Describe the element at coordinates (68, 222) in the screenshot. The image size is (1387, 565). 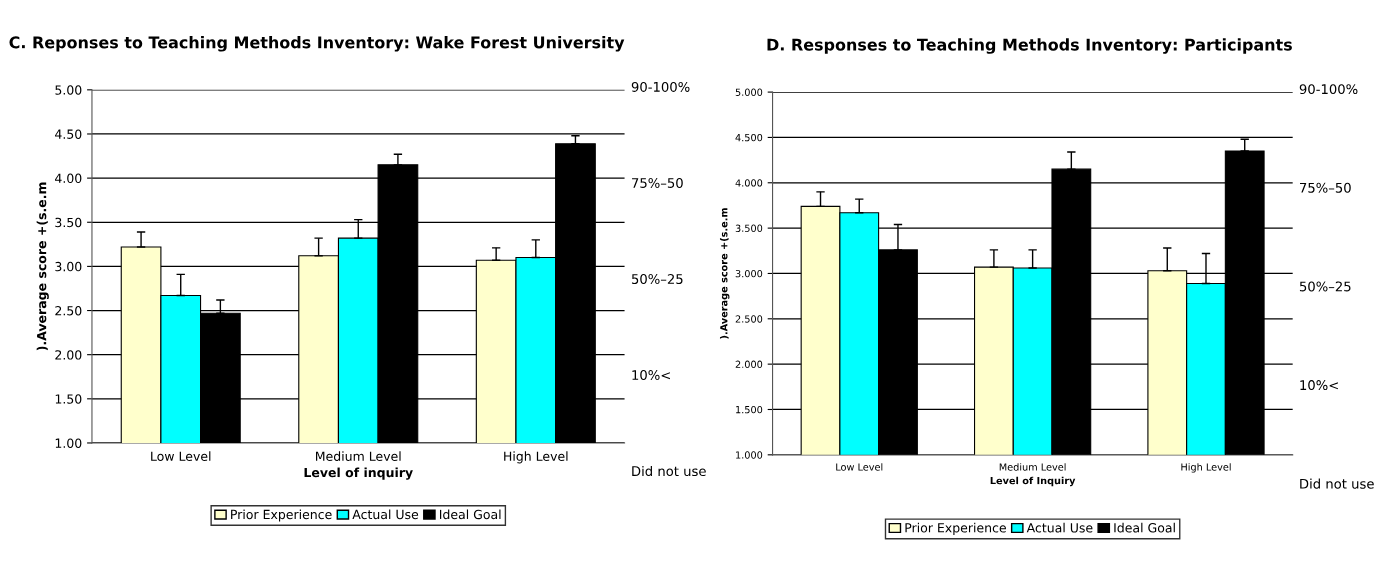
I see `y-tick-label: 3.50` at that location.